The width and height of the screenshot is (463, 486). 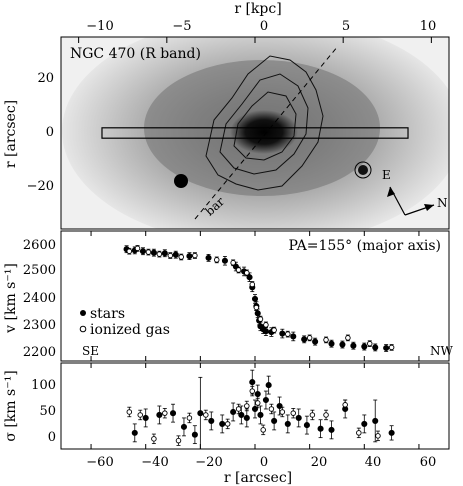 What do you see at coordinates (99, 462) in the screenshot?
I see `bottom-tick-label: −60` at bounding box center [99, 462].